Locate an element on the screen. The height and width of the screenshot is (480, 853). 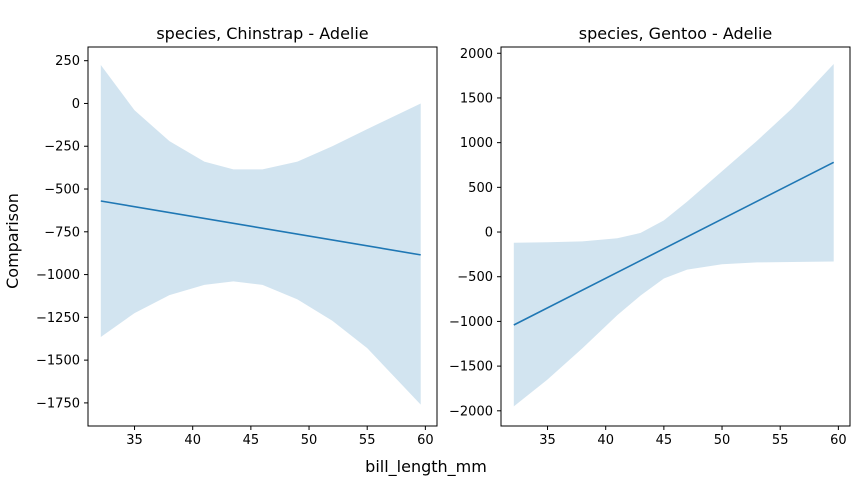
subplot-title: species, Chinstrap - Adelie is located at coordinates (262, 33).